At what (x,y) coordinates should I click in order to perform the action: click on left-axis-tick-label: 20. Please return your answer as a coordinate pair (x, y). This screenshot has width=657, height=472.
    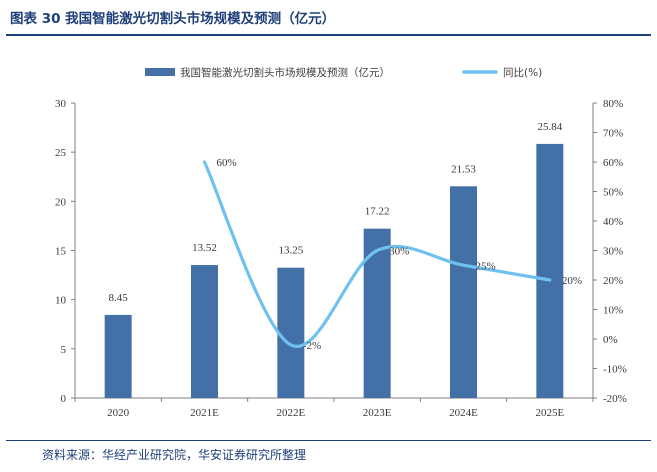
    Looking at the image, I should click on (61, 202).